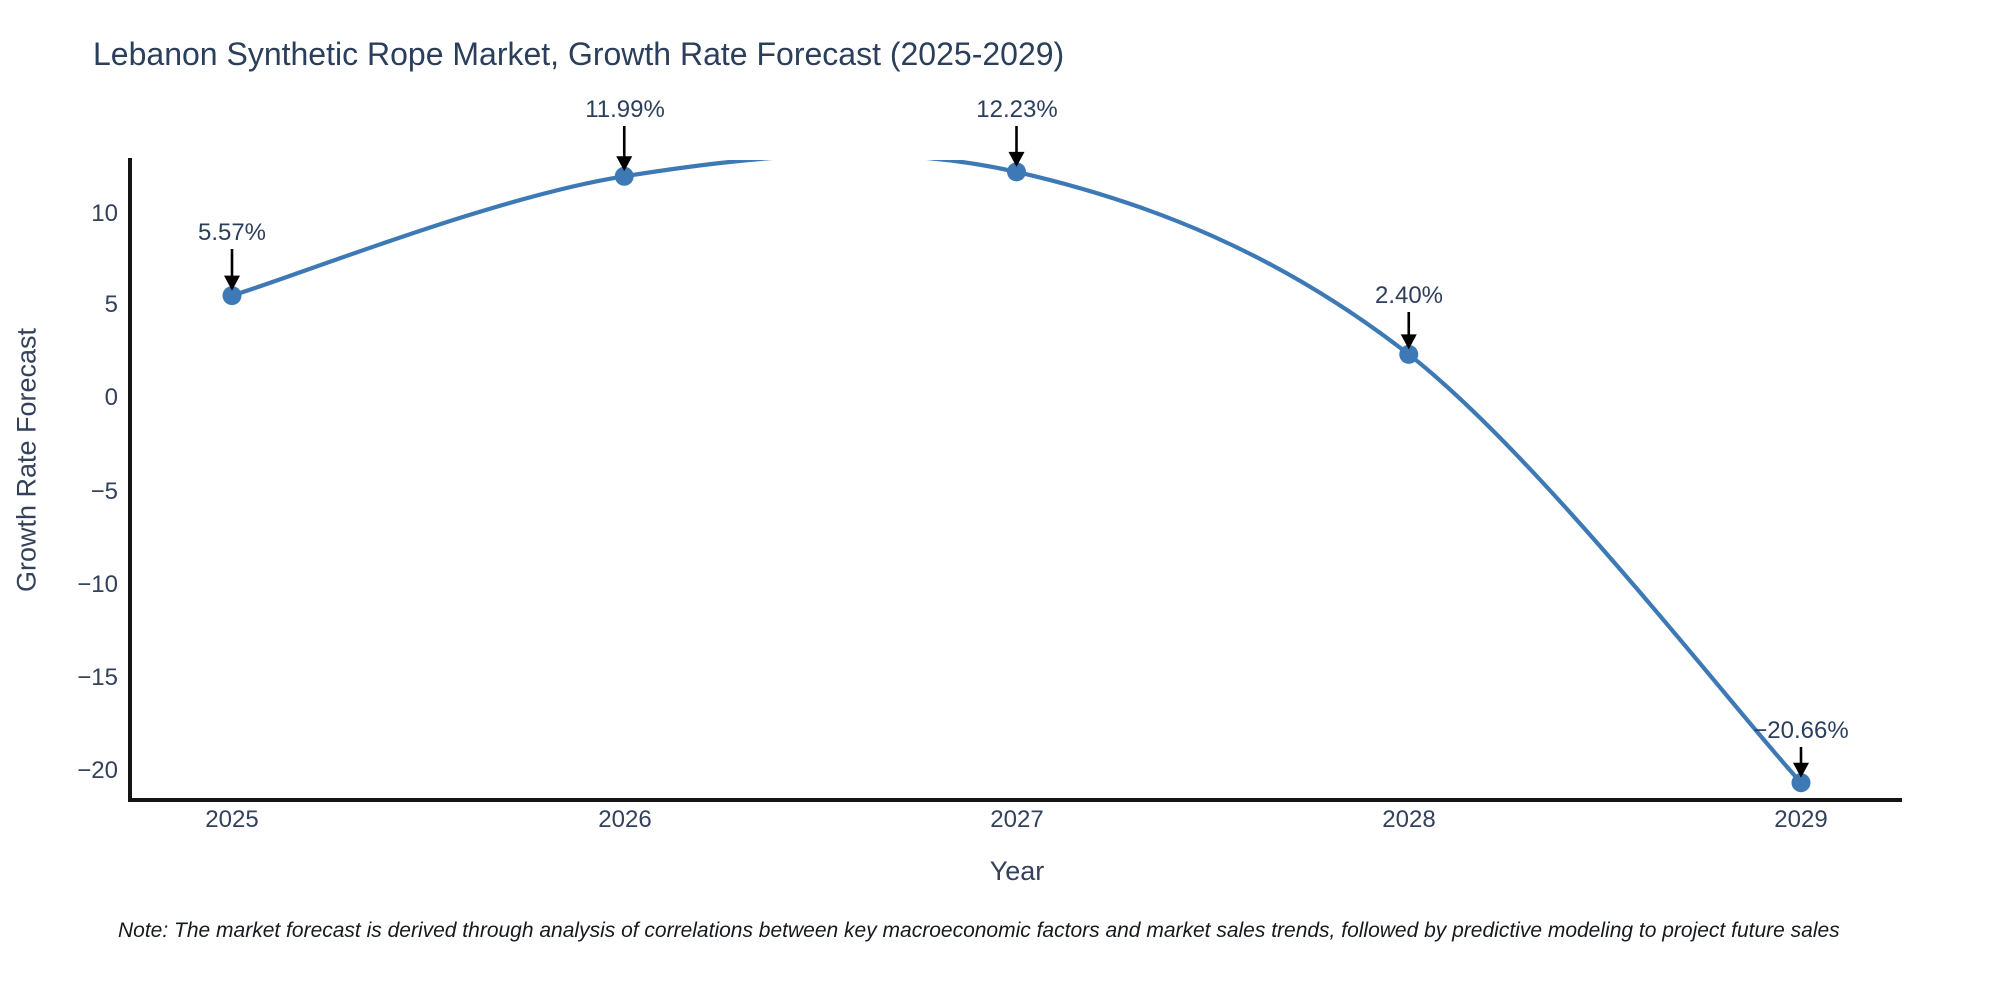  What do you see at coordinates (625, 109) in the screenshot?
I see `data-point-label: 11.99%` at bounding box center [625, 109].